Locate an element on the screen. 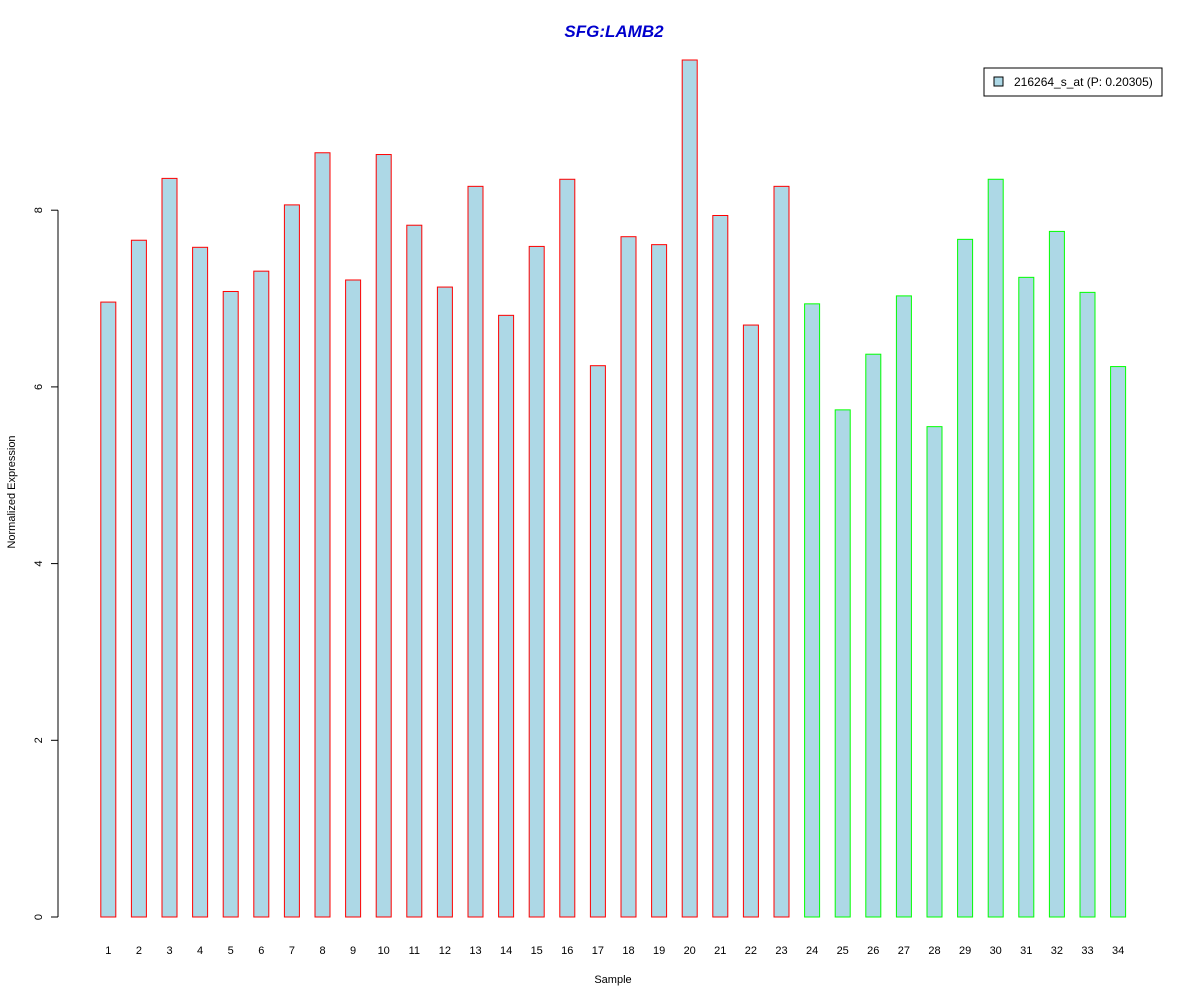 This screenshot has width=1200, height=1000. x-tick-label: 16 is located at coordinates (567, 951).